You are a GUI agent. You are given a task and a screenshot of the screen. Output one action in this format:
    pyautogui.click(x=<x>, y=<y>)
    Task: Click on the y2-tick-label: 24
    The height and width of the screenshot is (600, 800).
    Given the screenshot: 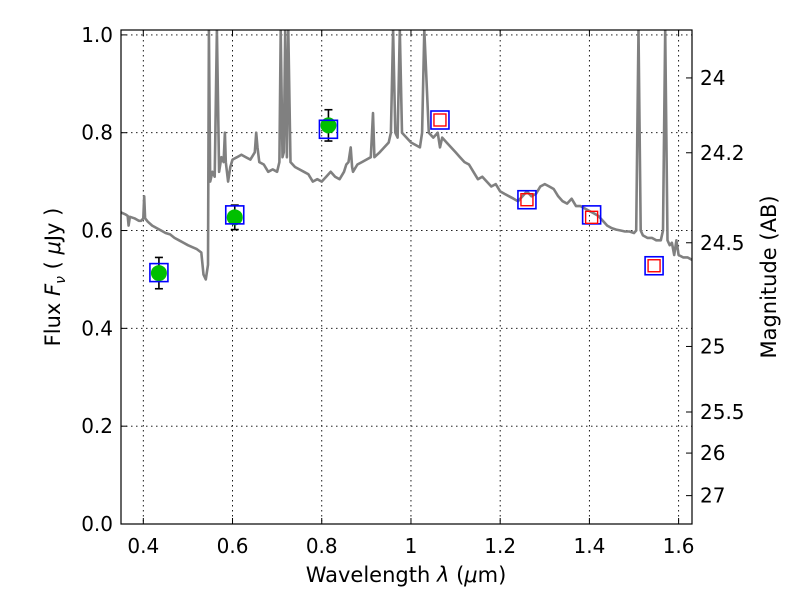 What is the action you would take?
    pyautogui.click(x=712, y=78)
    